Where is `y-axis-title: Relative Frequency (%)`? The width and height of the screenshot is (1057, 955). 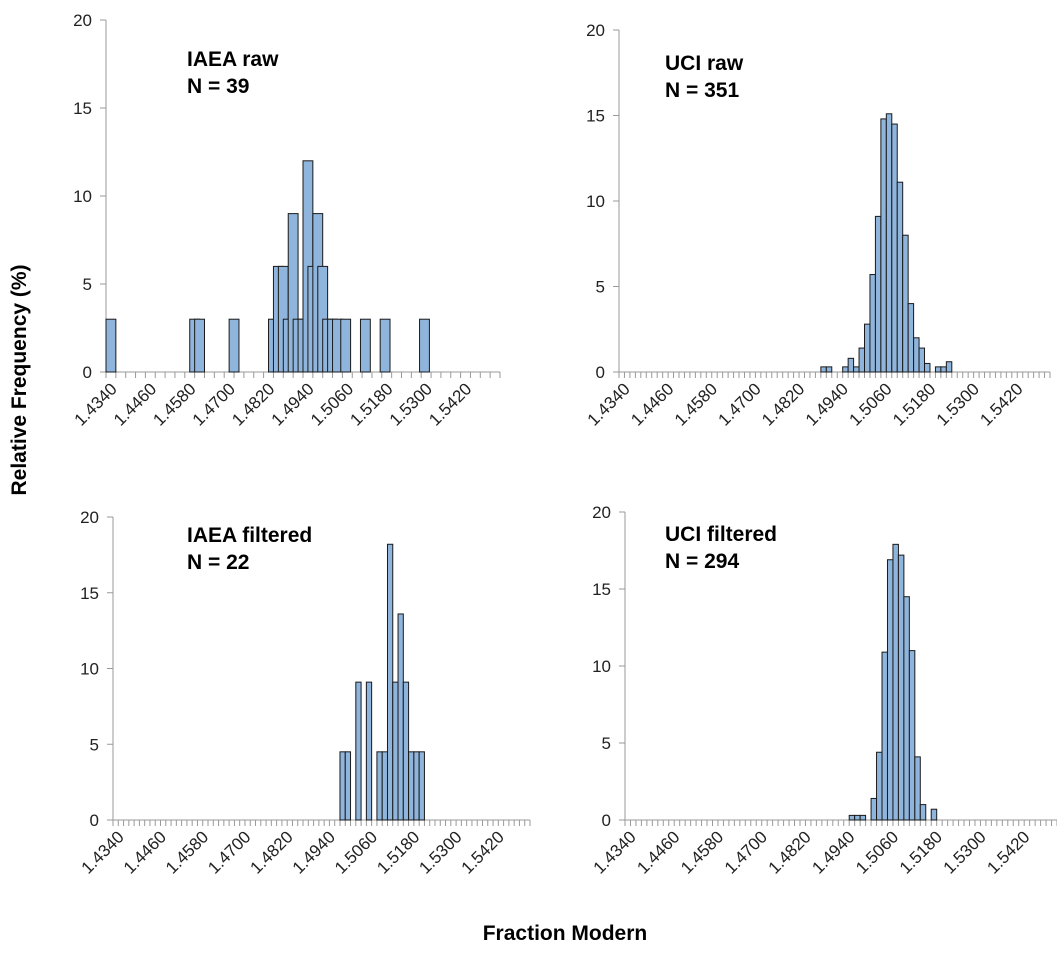
y-axis-title: Relative Frequency (%) is located at coordinates (19, 379).